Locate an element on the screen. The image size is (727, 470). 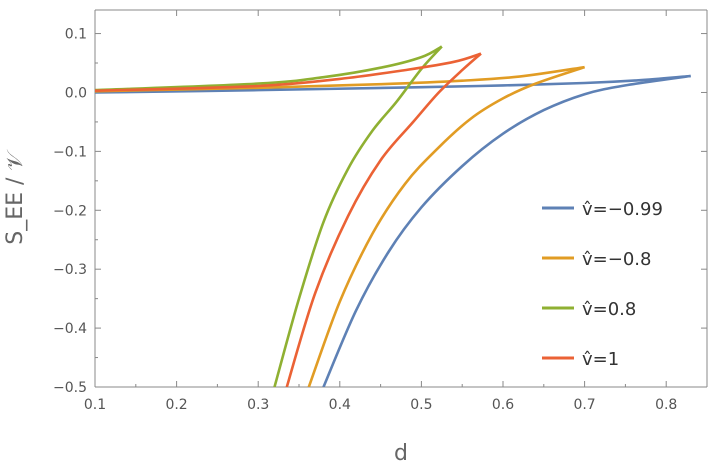
y-tick-label: −0.3 is located at coordinates (70, 270).